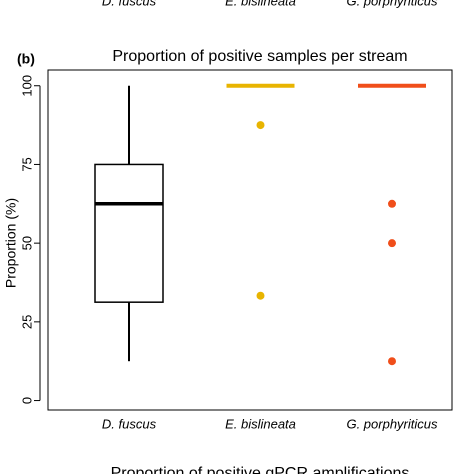 This screenshot has width=474, height=474. I want to click on y-tick-label: 50, so click(26, 243).